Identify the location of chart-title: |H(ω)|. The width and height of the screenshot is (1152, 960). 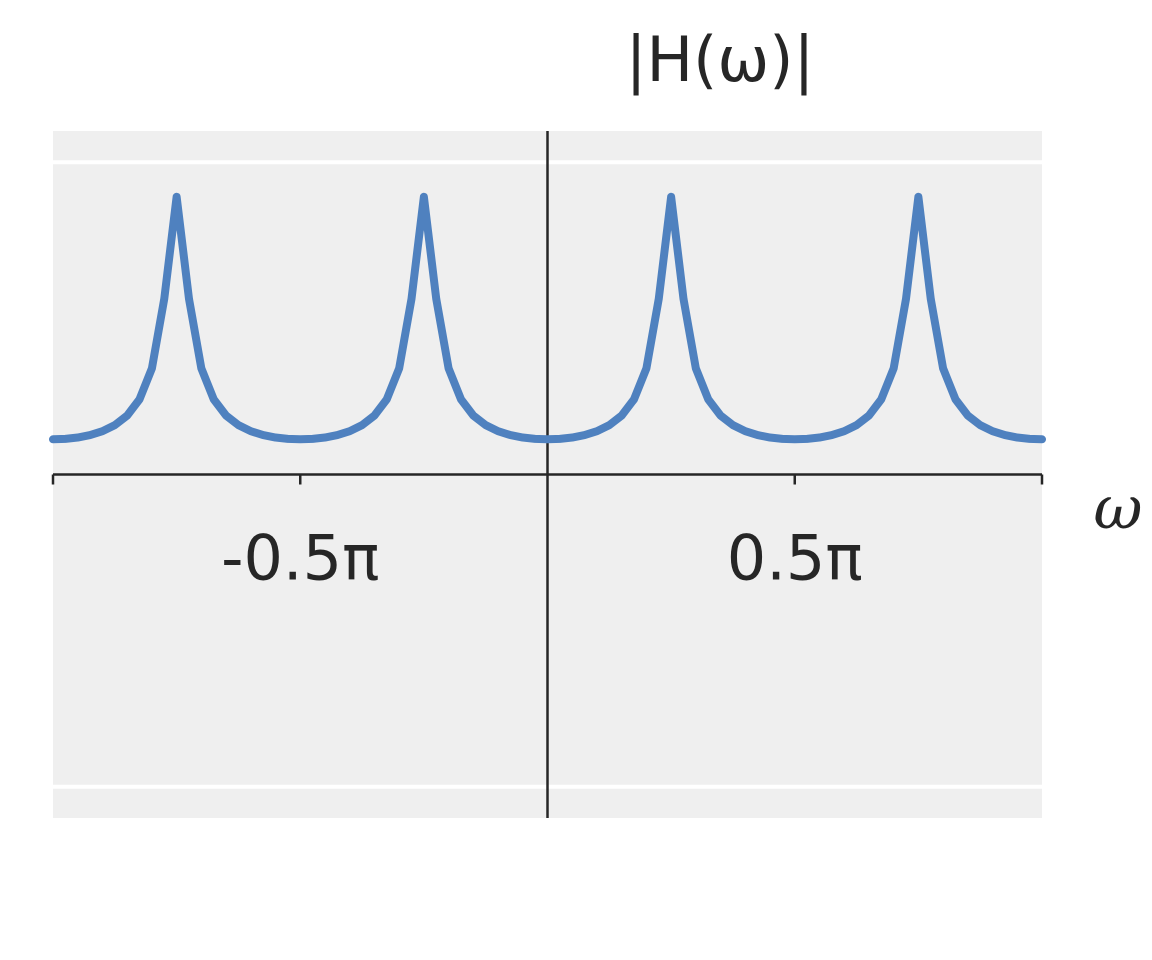
(720, 60).